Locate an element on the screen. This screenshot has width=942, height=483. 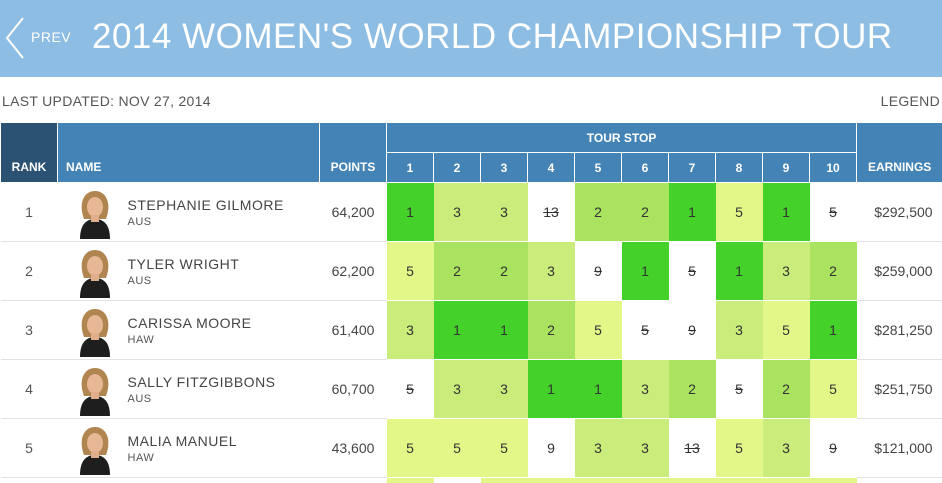
surfer-name: MALIA MANUEL is located at coordinates (182, 440).